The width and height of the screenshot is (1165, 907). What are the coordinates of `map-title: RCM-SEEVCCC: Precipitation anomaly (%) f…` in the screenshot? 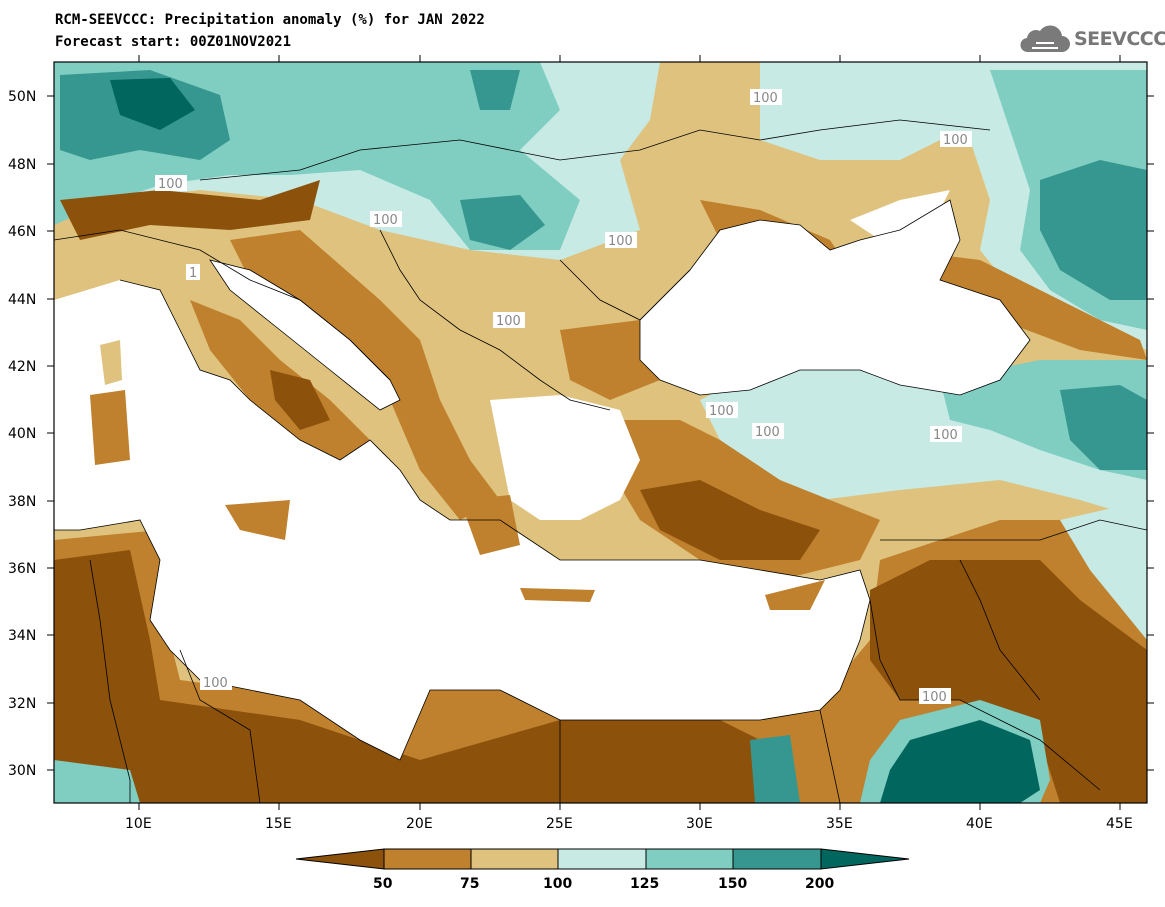 It's located at (270, 20).